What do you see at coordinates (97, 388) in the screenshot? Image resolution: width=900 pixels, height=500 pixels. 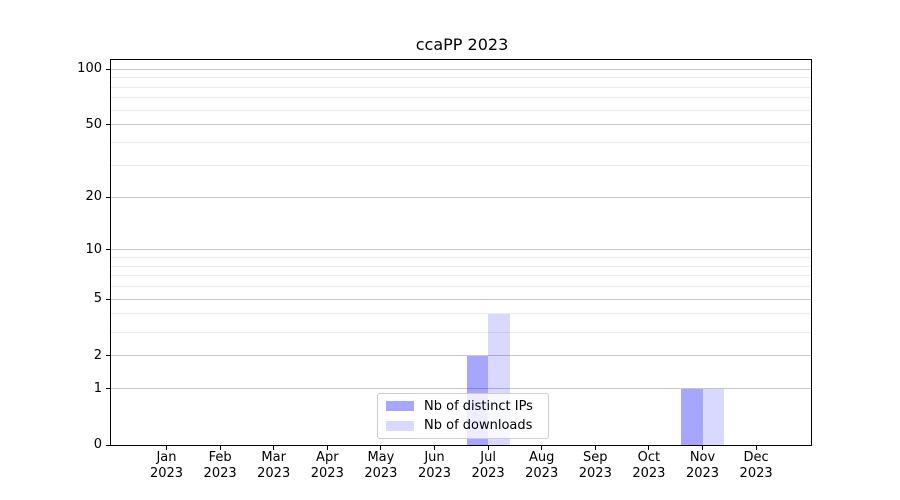 I see `y-tick-label: 1` at bounding box center [97, 388].